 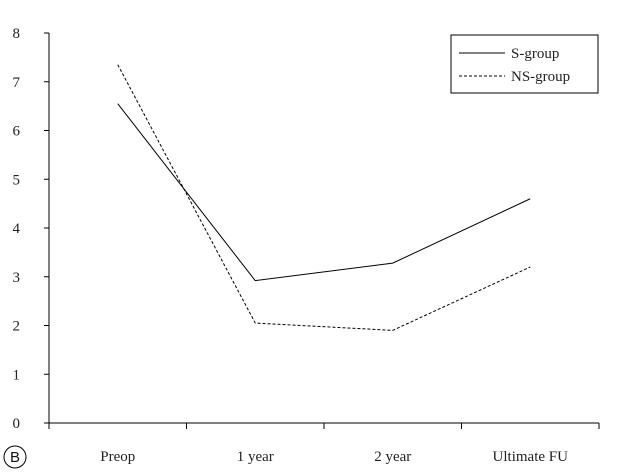 I want to click on legend-box, so click(x=524, y=64).